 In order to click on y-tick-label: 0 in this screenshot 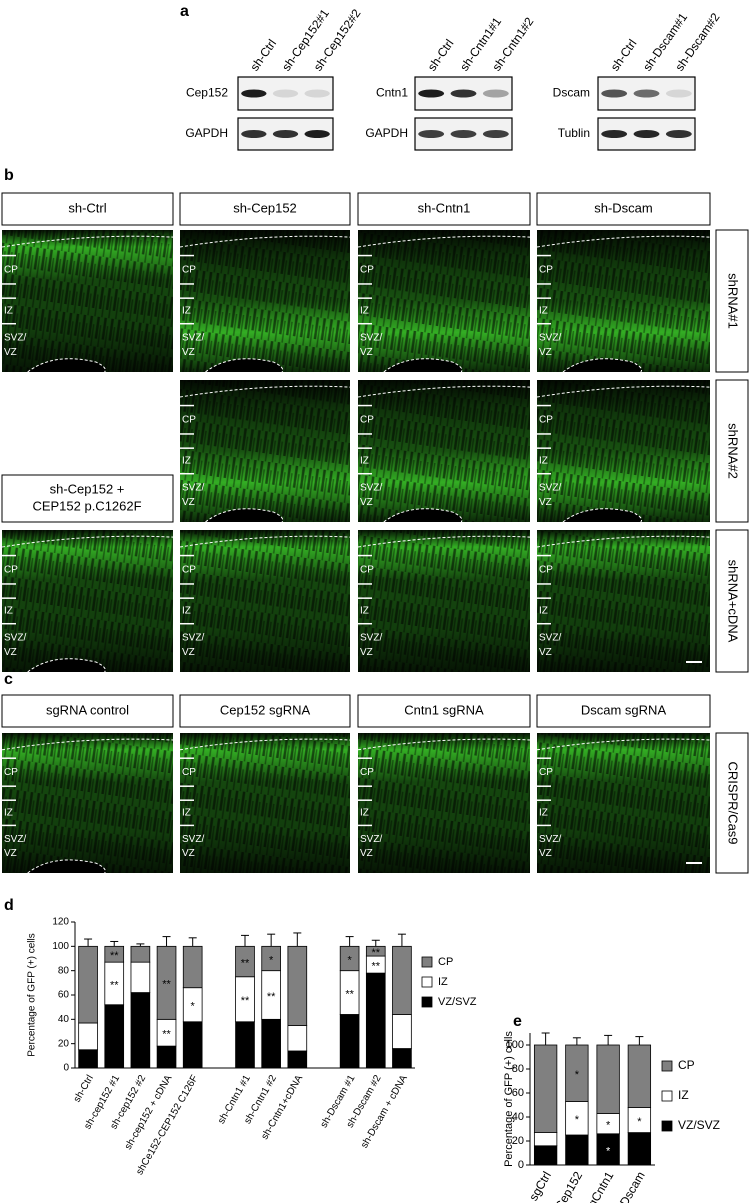, I will do `click(521, 1165)`.